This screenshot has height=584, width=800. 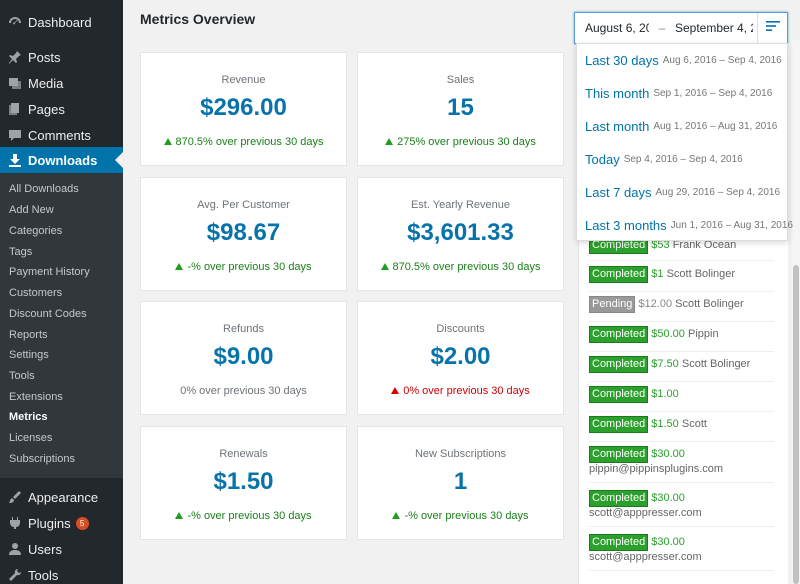 What do you see at coordinates (683, 60) in the screenshot?
I see `preset-last-30-days: Last 30 days Aug 6, 2016 – Sep 4, 2016` at bounding box center [683, 60].